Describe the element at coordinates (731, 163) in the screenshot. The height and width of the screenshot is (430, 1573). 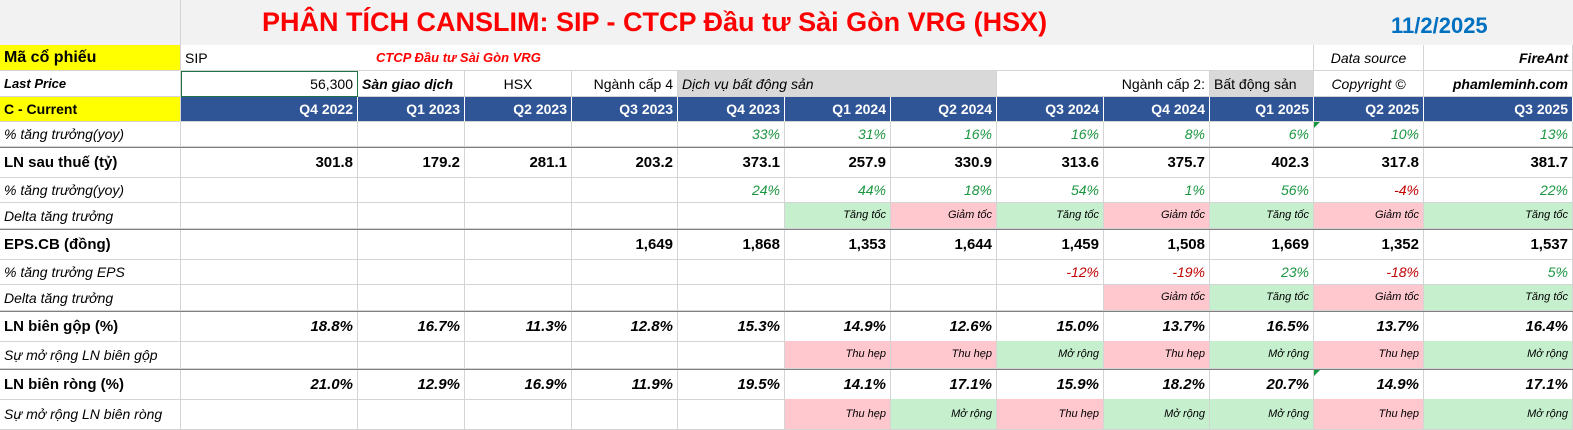
I see `data-cell: 373.1` at that location.